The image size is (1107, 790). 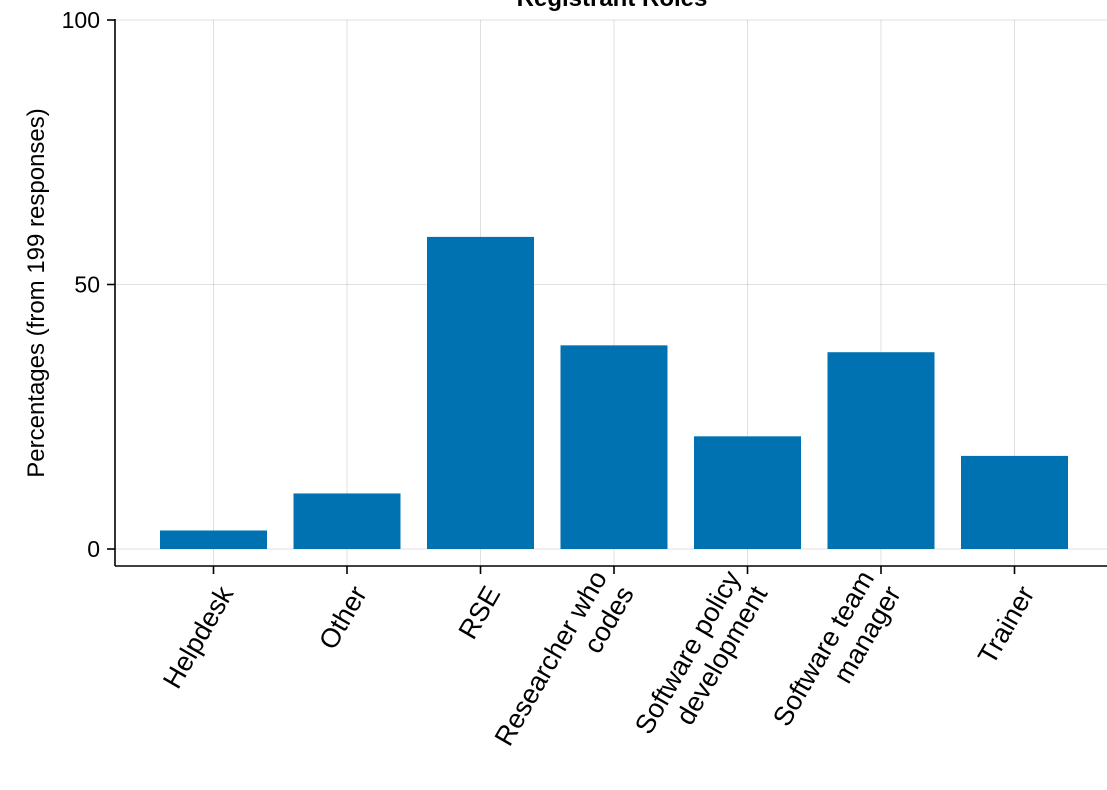 What do you see at coordinates (612, 6) in the screenshot?
I see `chart-title: Registrant Roles` at bounding box center [612, 6].